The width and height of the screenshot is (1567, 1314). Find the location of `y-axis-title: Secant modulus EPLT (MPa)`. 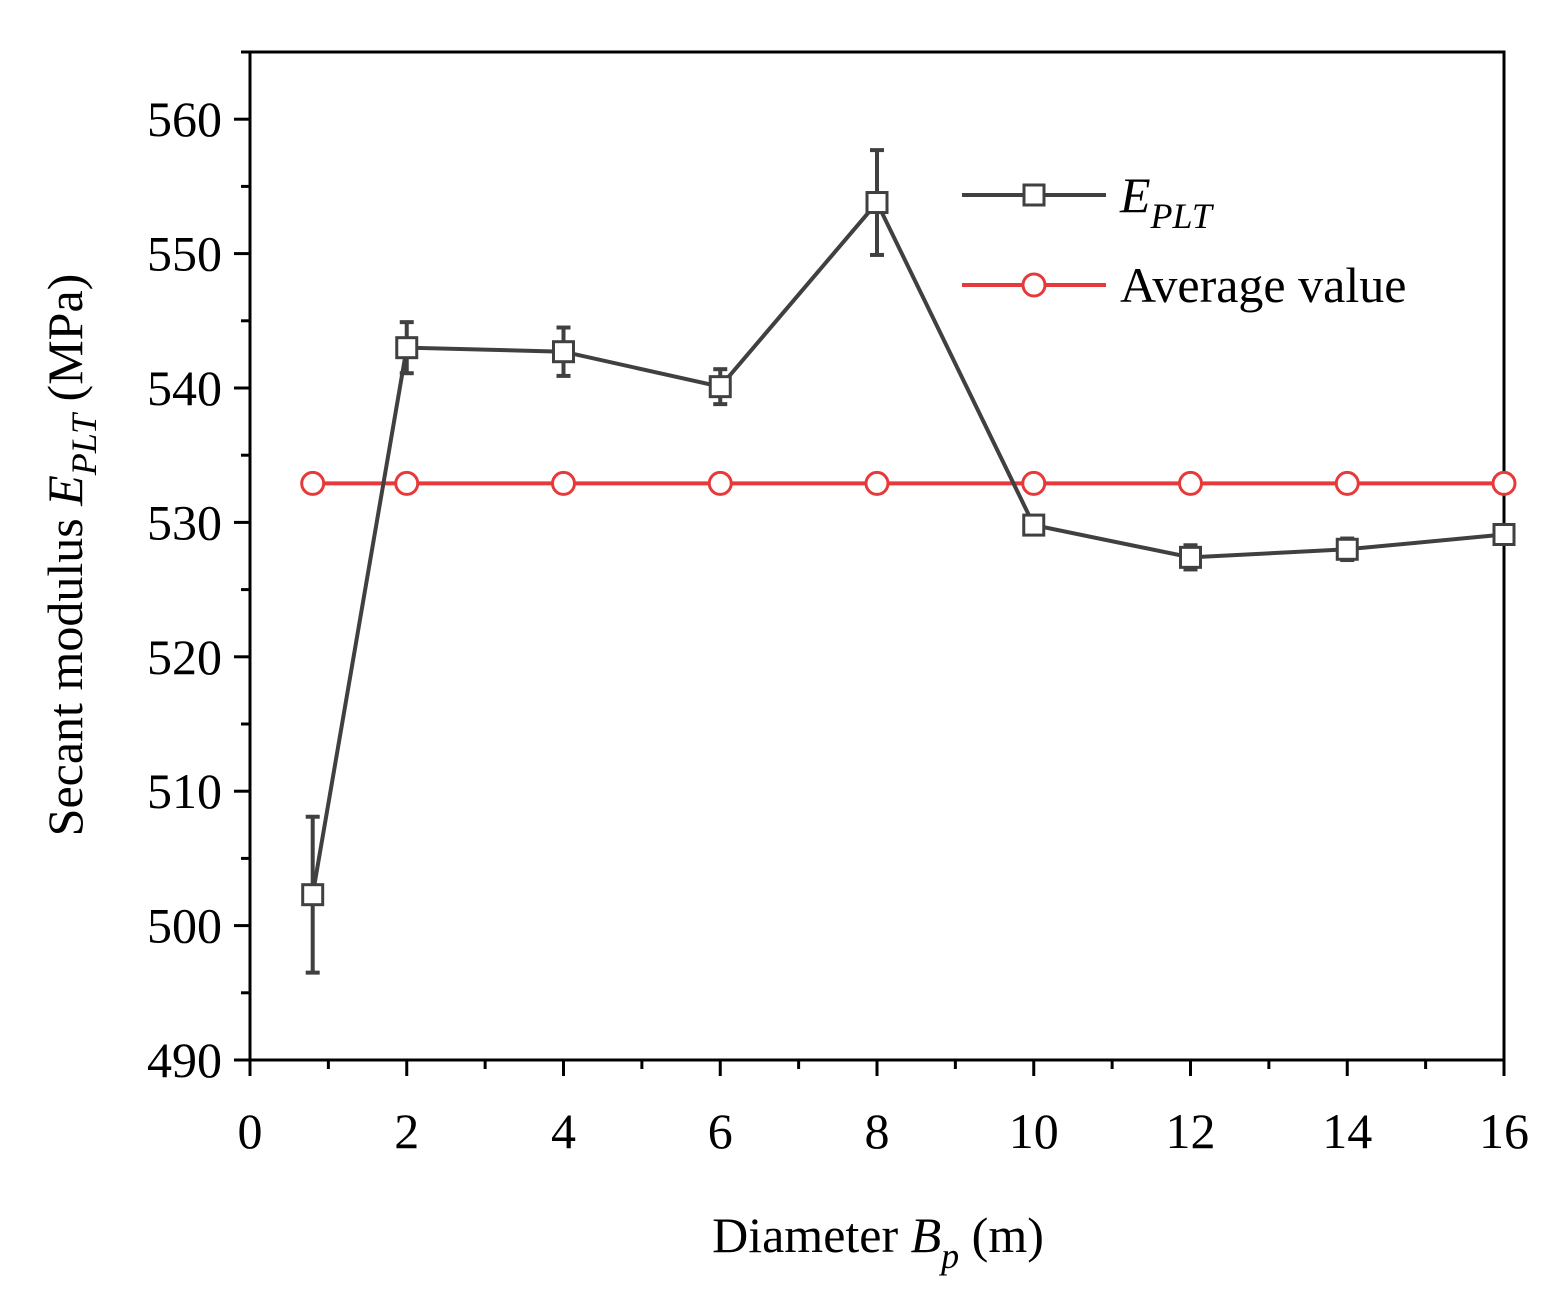

y-axis-title: Secant modulus EPLT (MPa) is located at coordinates (70, 555).